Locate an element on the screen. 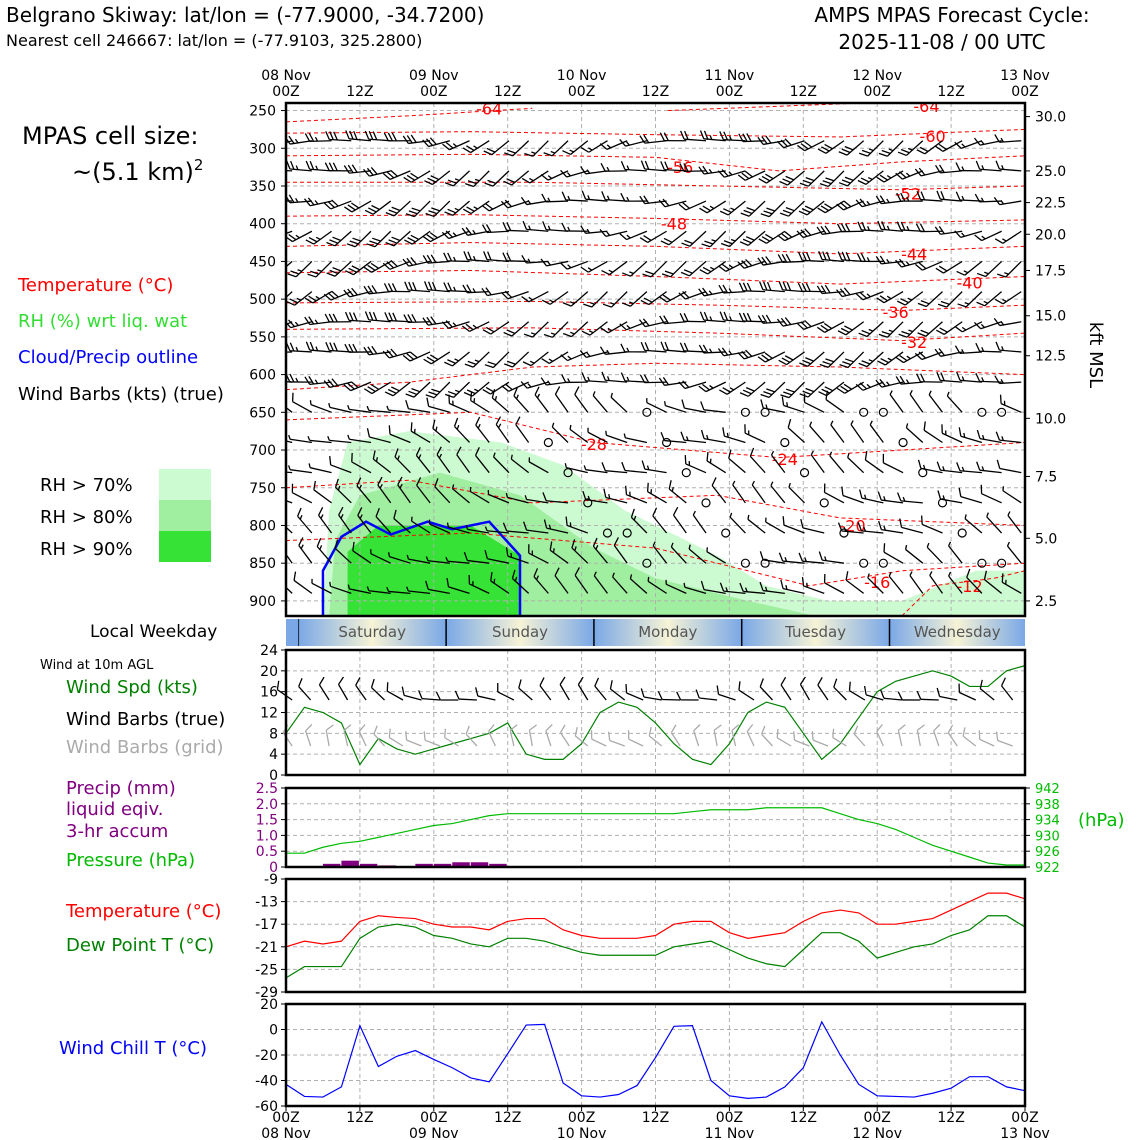 The image size is (1140, 1140). xs-kft-tick-label: 12.5 is located at coordinates (1050, 357).